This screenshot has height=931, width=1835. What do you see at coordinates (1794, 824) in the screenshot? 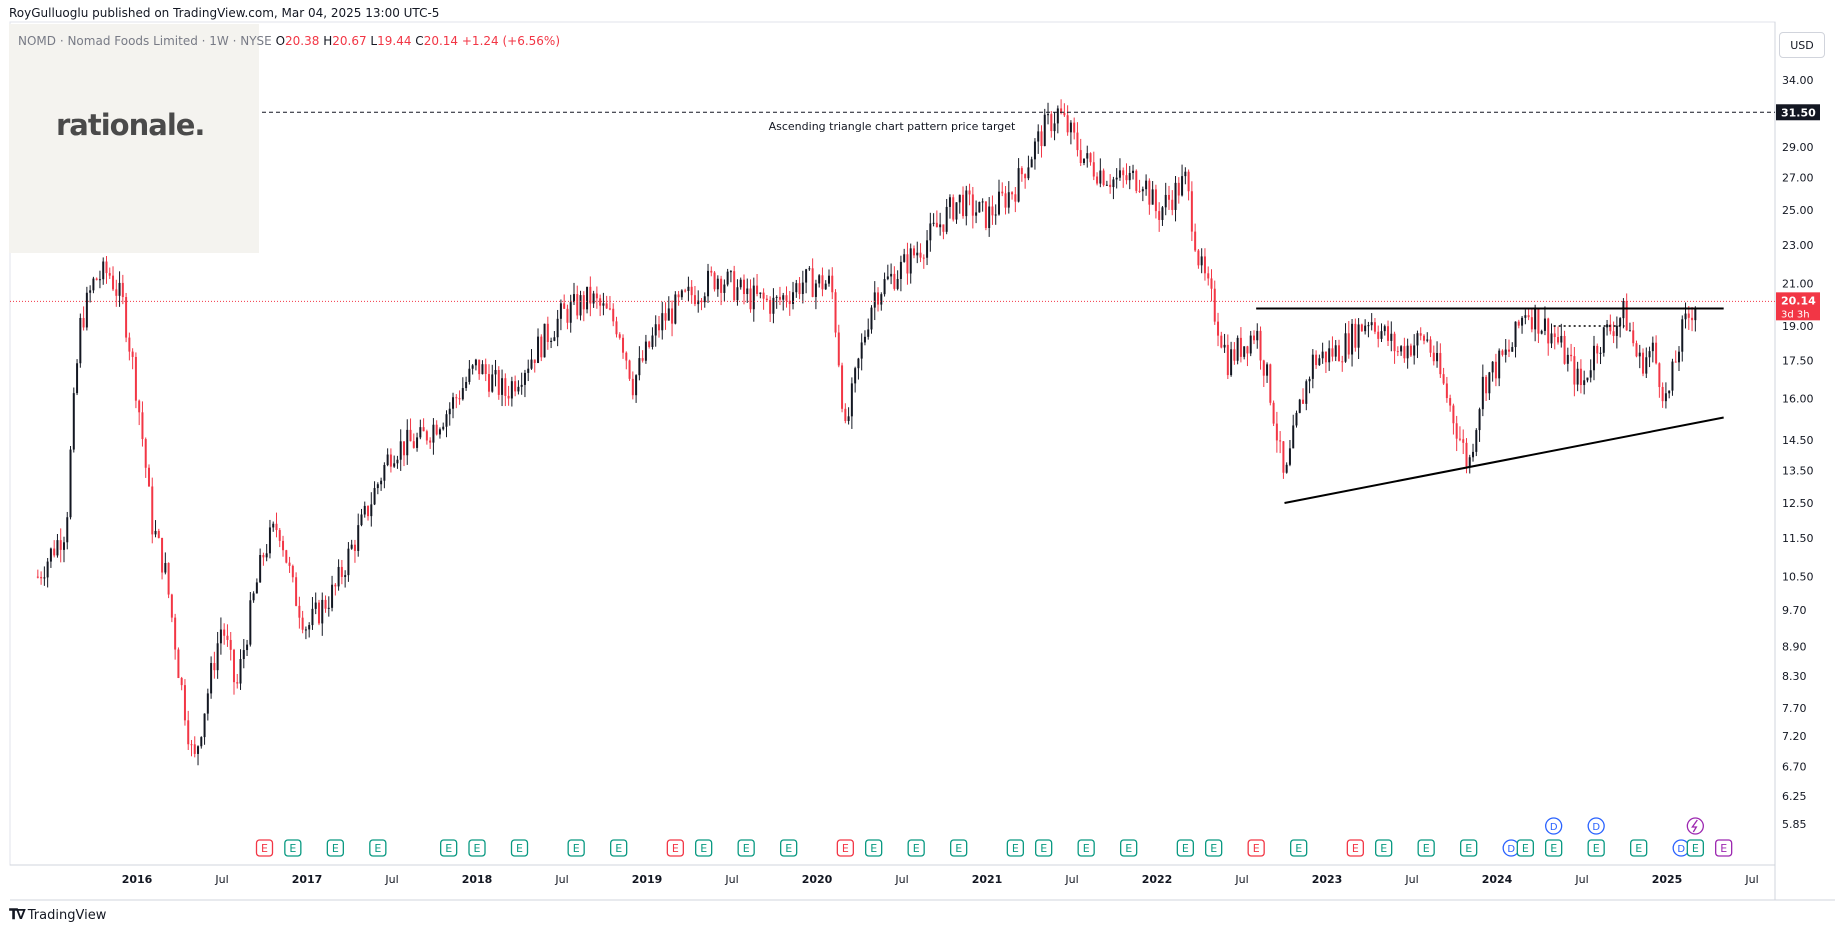
I see `y-tick-label: 5.85` at bounding box center [1794, 824].